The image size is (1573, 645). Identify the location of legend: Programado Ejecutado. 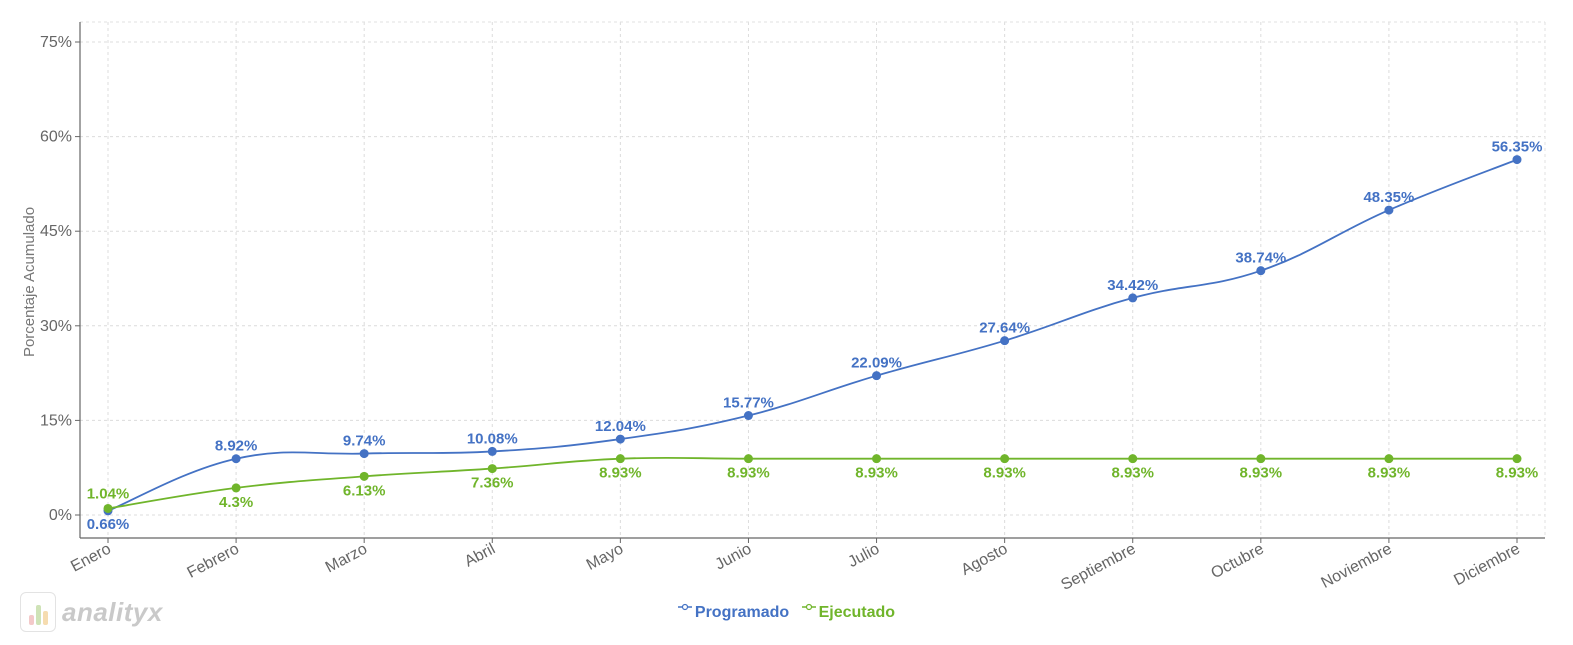
(786, 613).